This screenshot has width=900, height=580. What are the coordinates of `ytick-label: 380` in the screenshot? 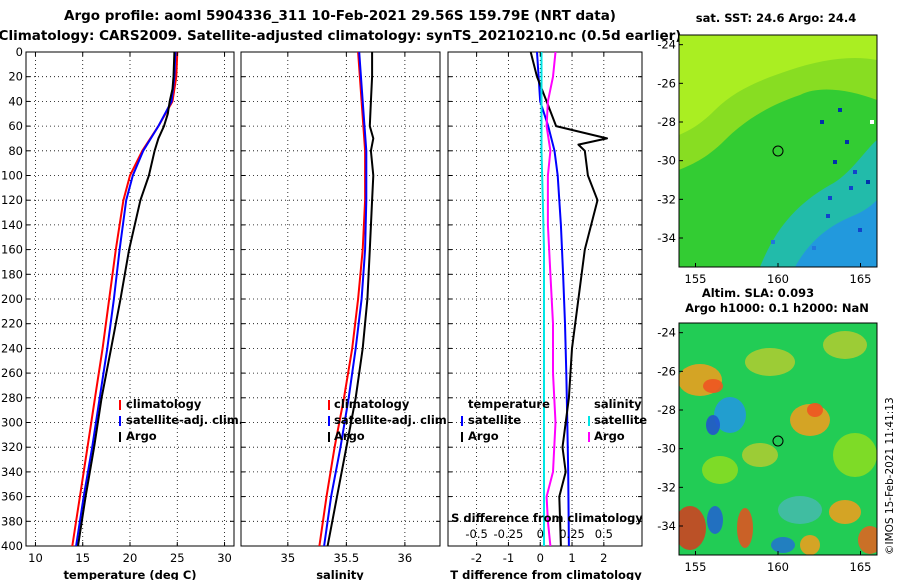 It's located at (12, 521).